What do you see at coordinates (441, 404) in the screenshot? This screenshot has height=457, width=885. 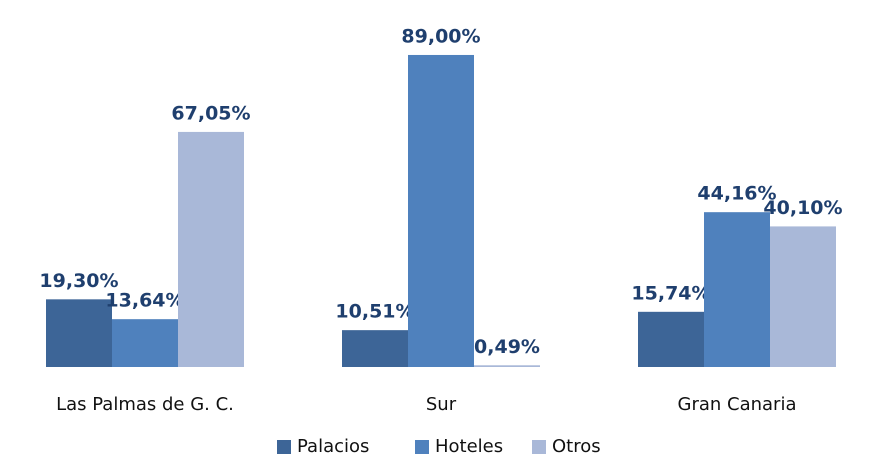 I see `category-label: Sur` at bounding box center [441, 404].